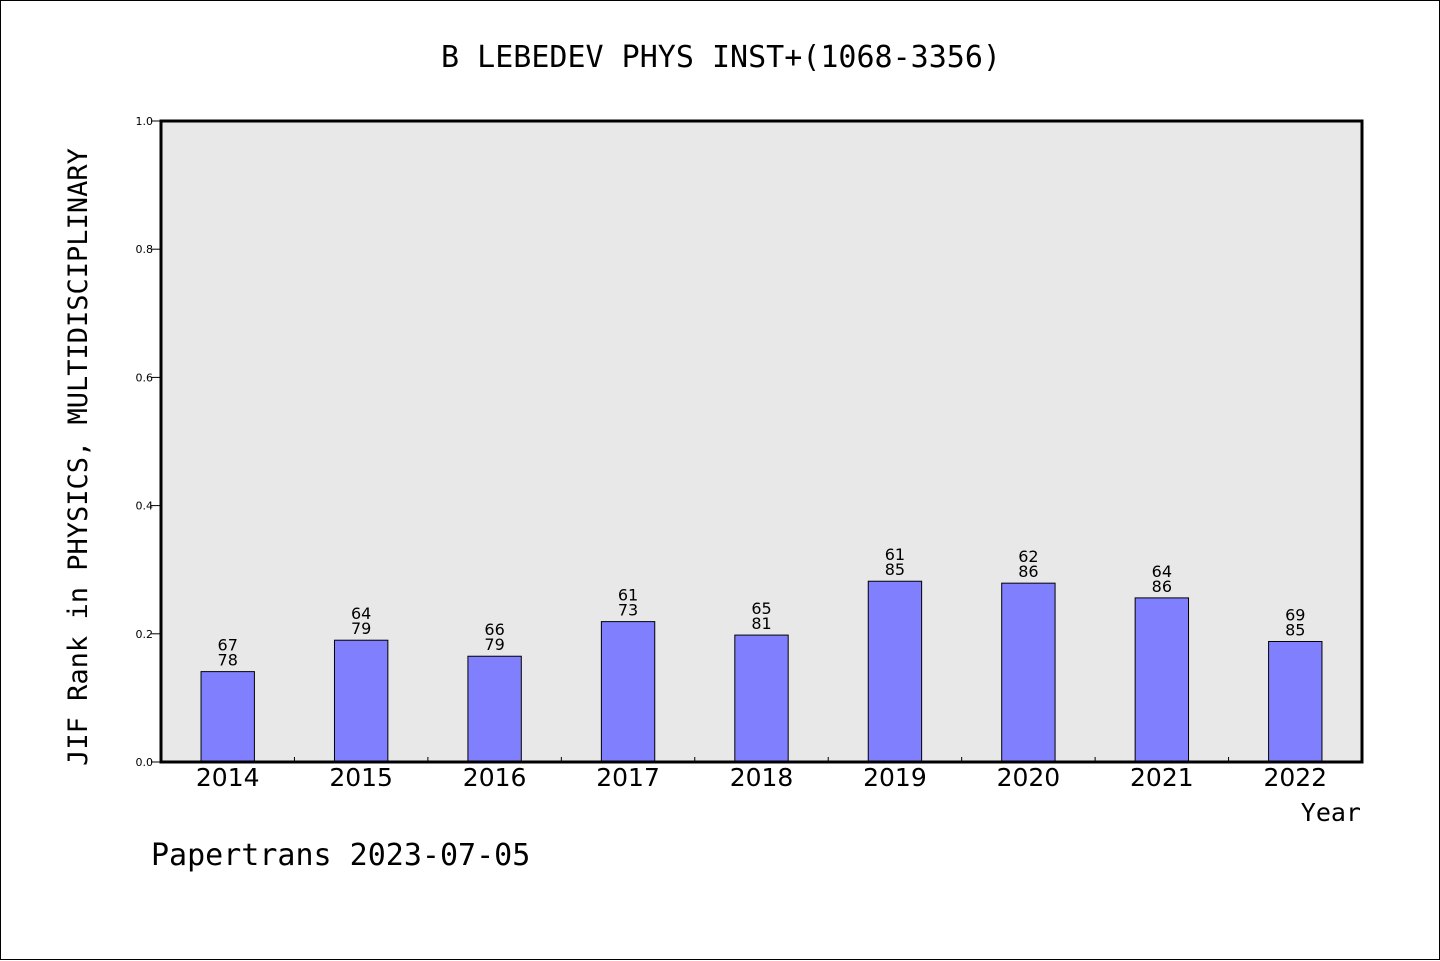  Describe the element at coordinates (494, 629) in the screenshot. I see `data-label-rank: 66` at that location.